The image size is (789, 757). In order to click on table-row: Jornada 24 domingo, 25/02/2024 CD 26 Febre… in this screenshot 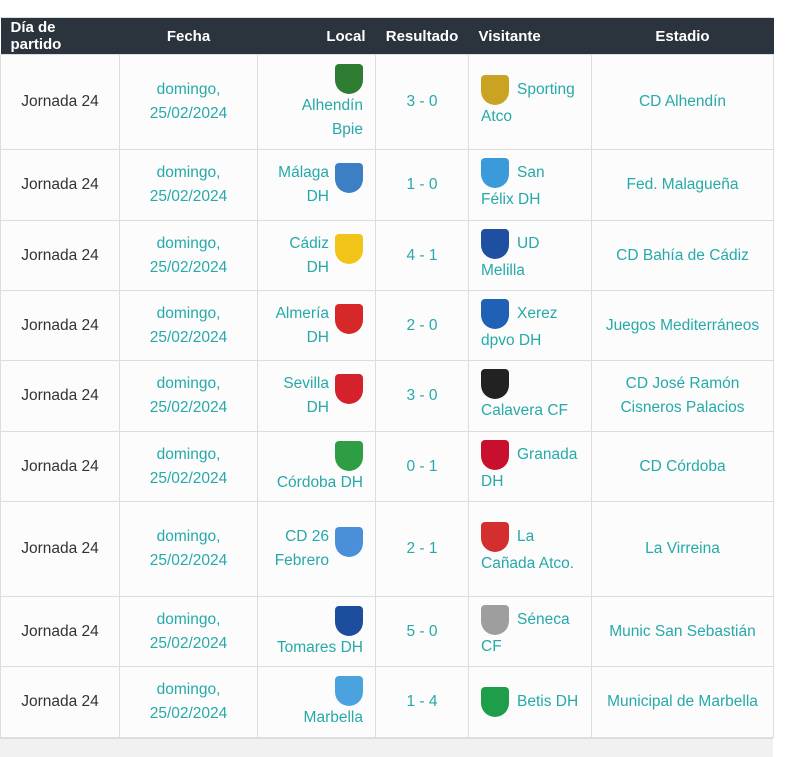, I will do `click(387, 549)`.